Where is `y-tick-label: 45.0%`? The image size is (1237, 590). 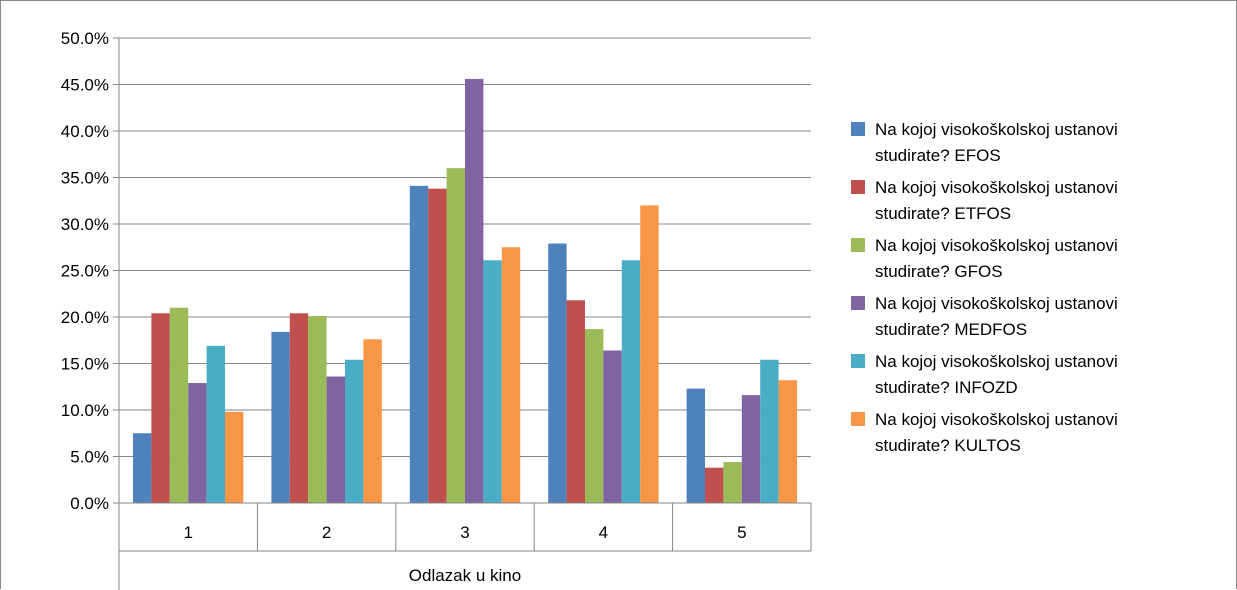
y-tick-label: 45.0% is located at coordinates (85, 85).